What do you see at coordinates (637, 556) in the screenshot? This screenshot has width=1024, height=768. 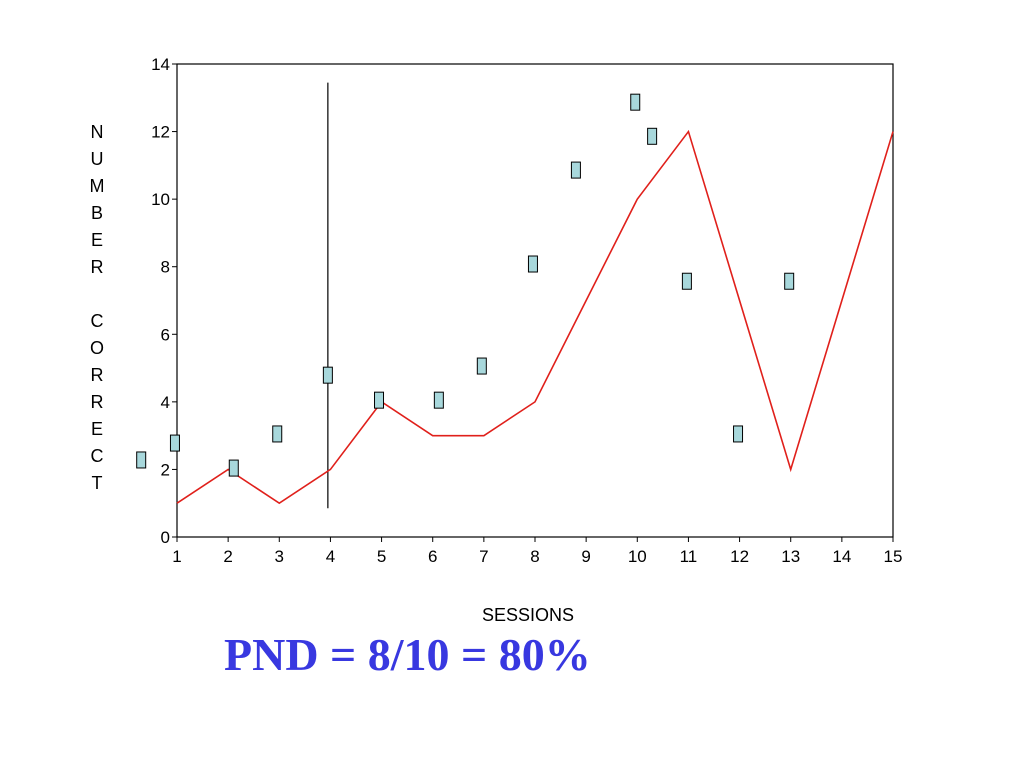 I see `x-tick-label: 10` at bounding box center [637, 556].